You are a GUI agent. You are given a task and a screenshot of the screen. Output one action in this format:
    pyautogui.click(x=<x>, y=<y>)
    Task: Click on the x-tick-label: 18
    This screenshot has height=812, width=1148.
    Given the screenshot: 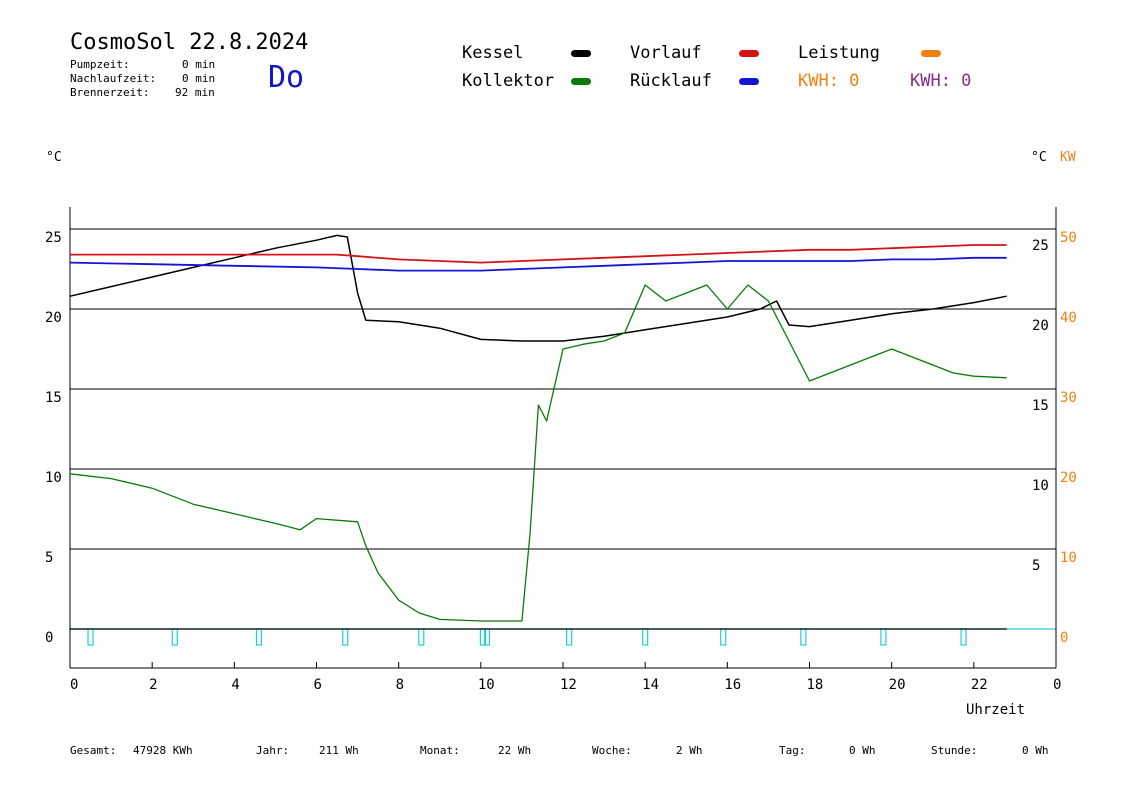 What is the action you would take?
    pyautogui.click(x=815, y=685)
    